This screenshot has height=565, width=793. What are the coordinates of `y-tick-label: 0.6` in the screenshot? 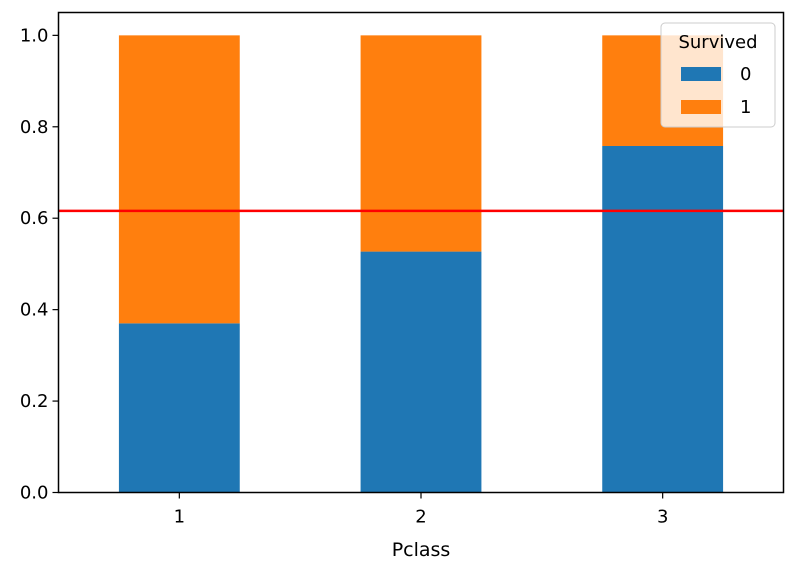 It's located at (34, 218).